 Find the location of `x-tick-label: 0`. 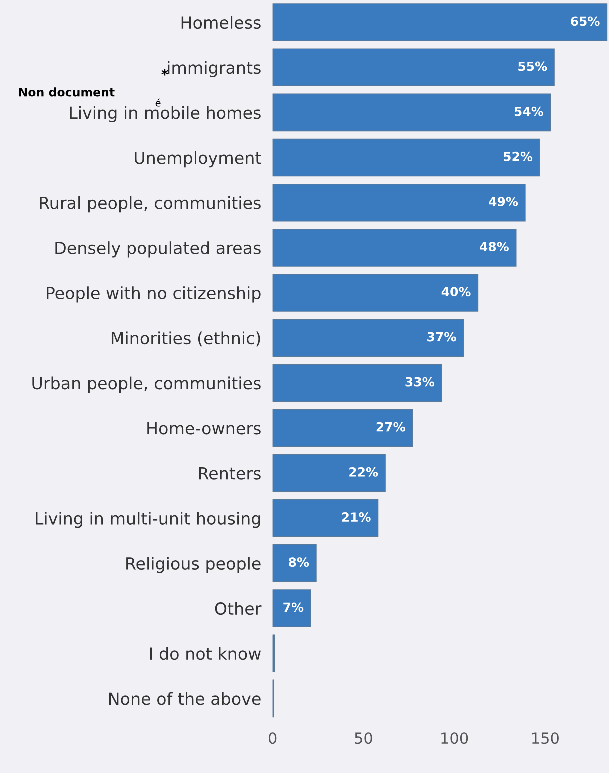

x-tick-label: 0 is located at coordinates (272, 738).